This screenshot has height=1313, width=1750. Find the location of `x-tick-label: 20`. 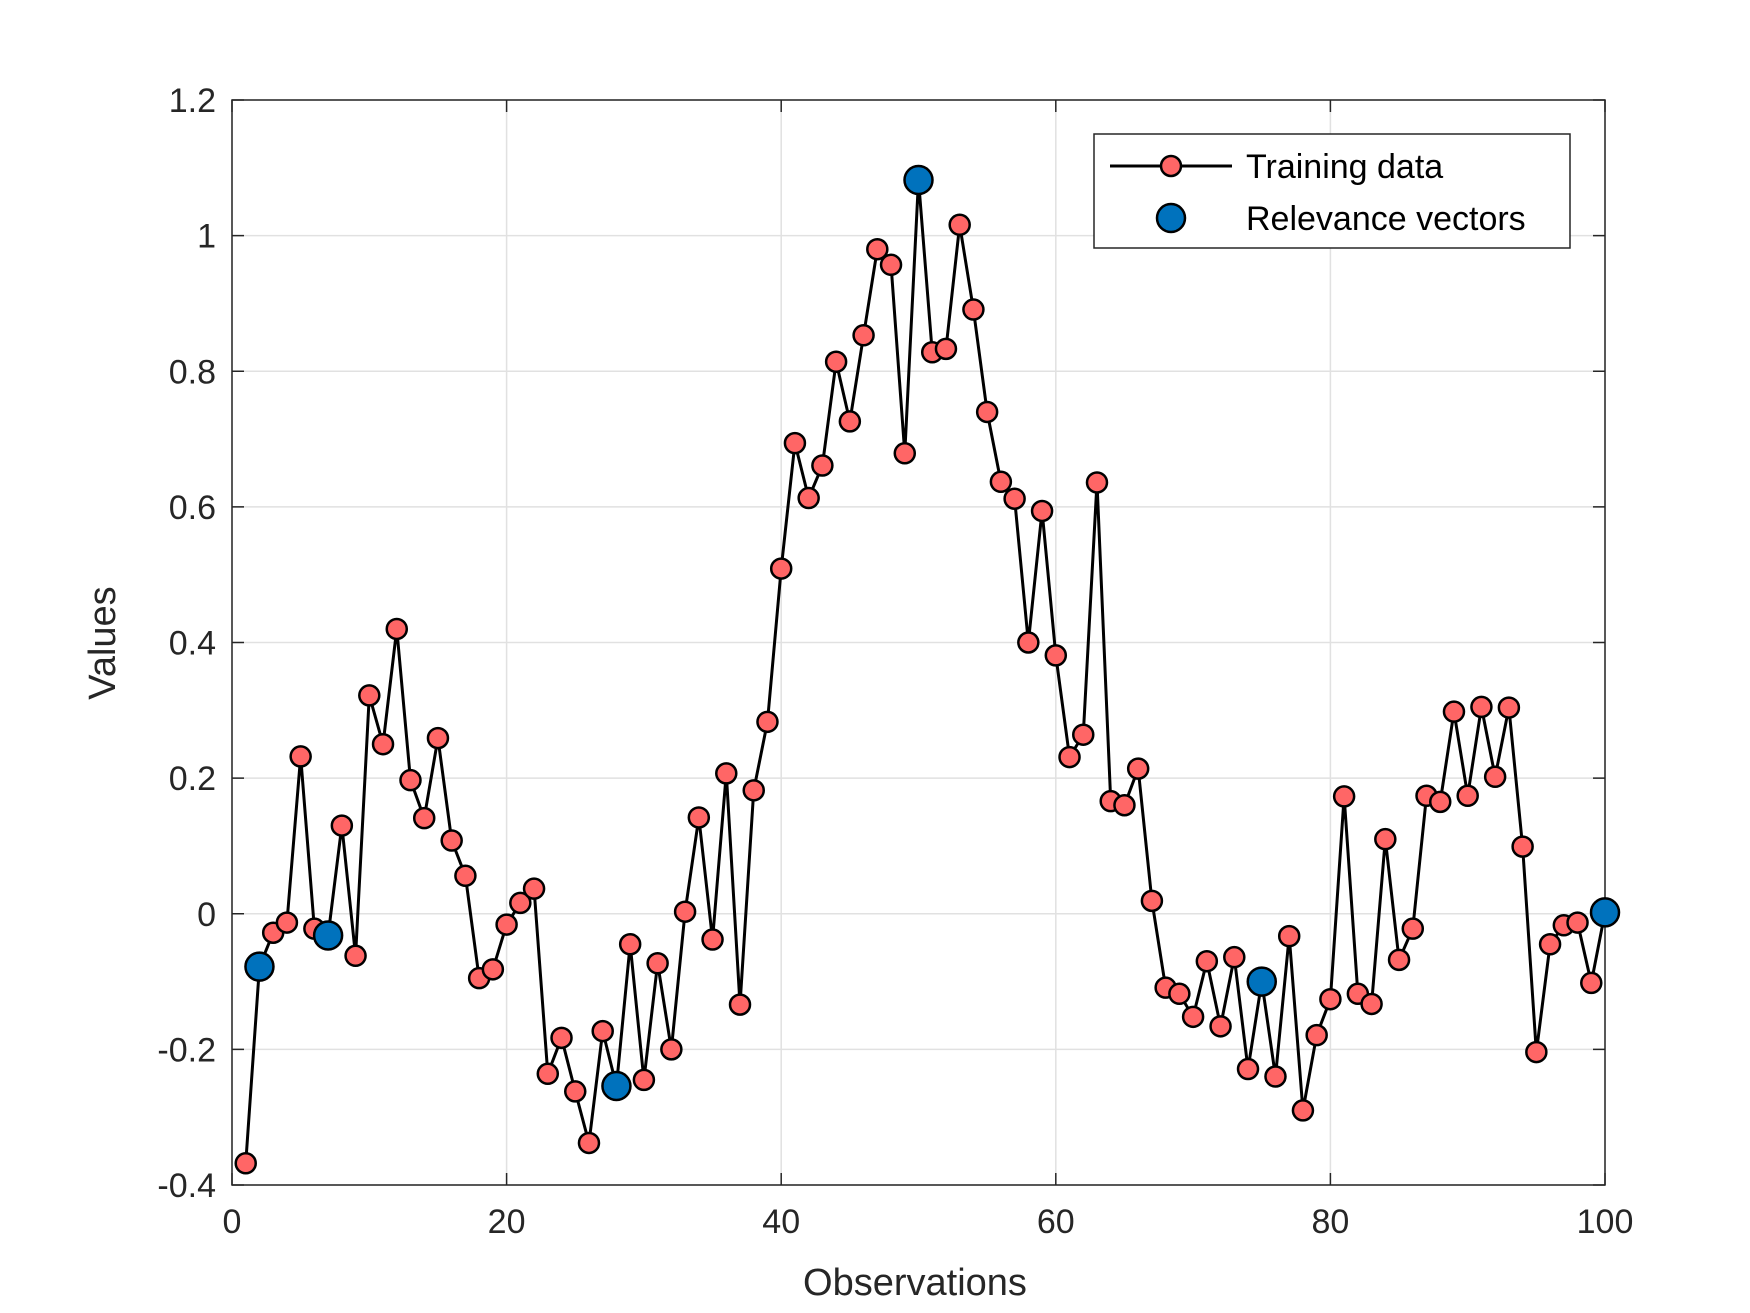

x-tick-label: 20 is located at coordinates (507, 1222).